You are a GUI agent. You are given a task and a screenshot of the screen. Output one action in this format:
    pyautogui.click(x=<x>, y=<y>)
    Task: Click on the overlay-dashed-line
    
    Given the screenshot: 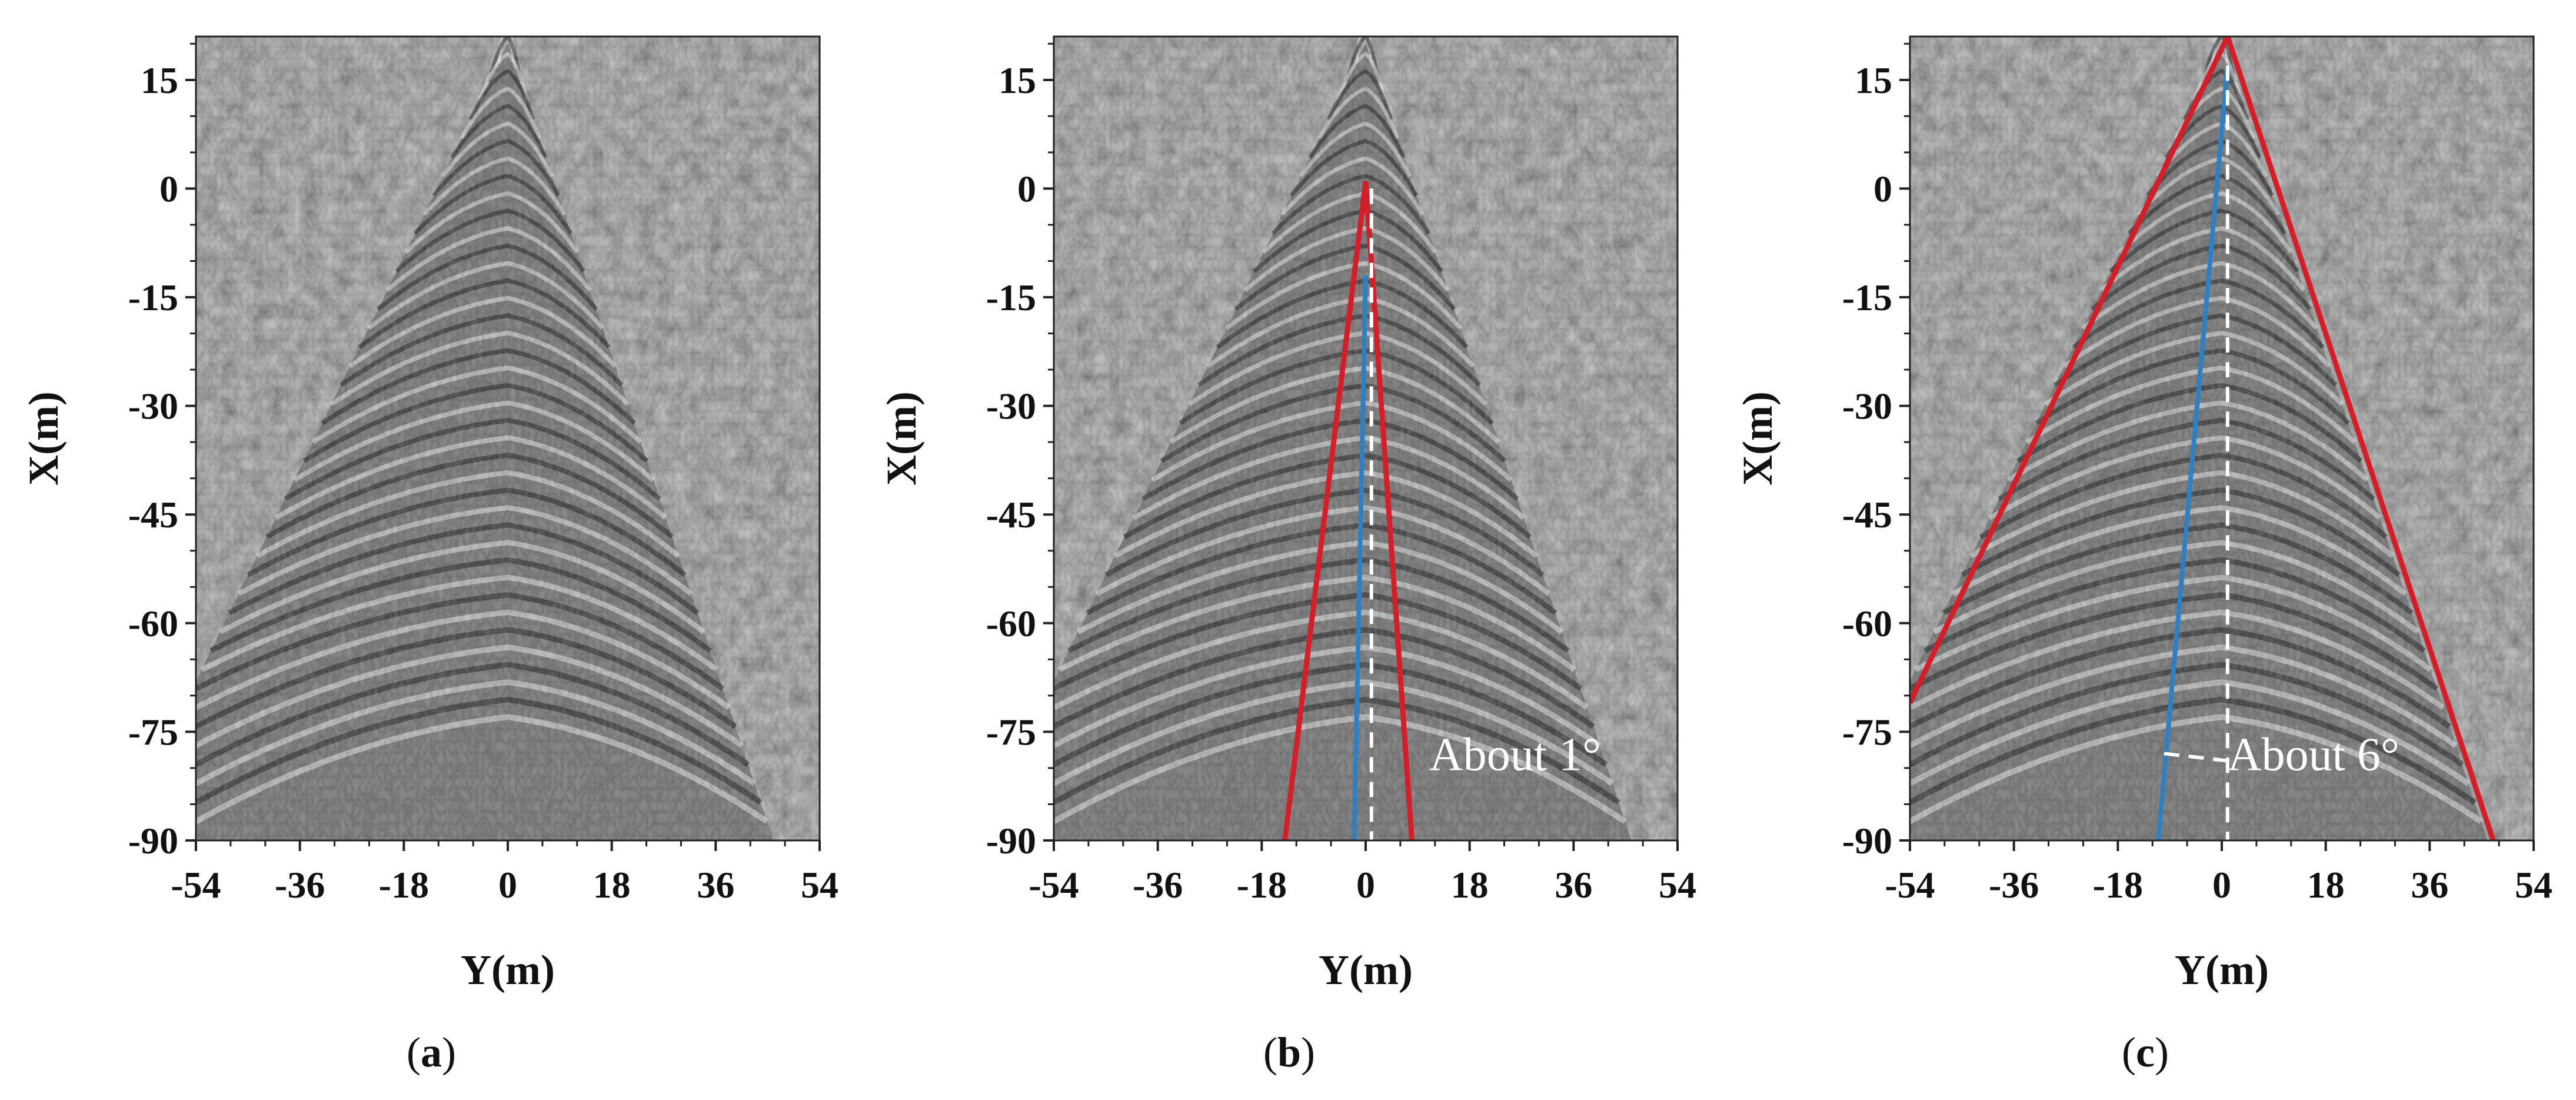 What is the action you would take?
    pyautogui.click(x=2196, y=757)
    